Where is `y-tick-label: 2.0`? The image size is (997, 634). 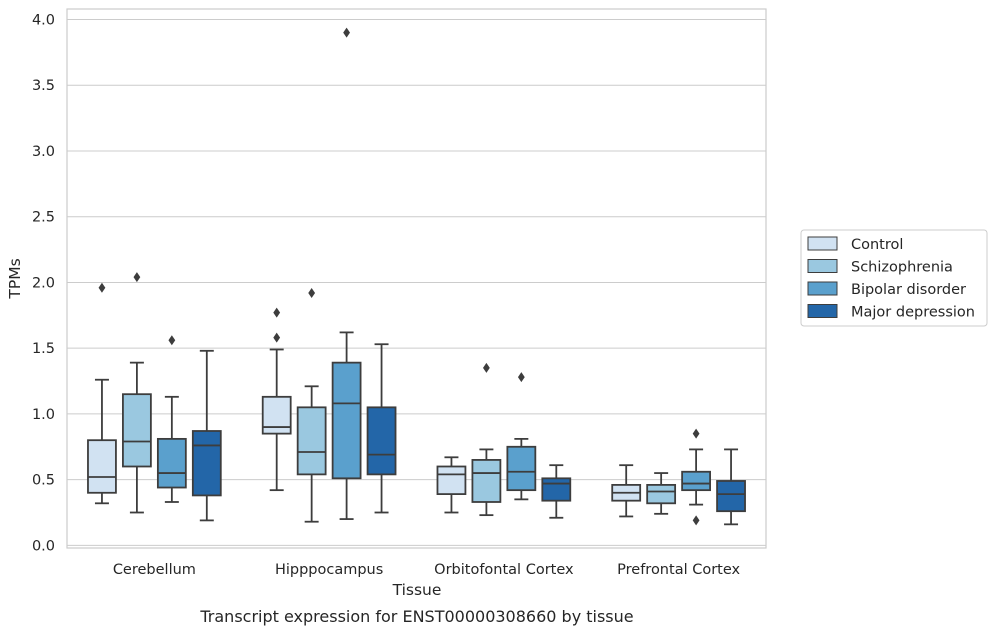 y-tick-label: 2.0 is located at coordinates (43, 283).